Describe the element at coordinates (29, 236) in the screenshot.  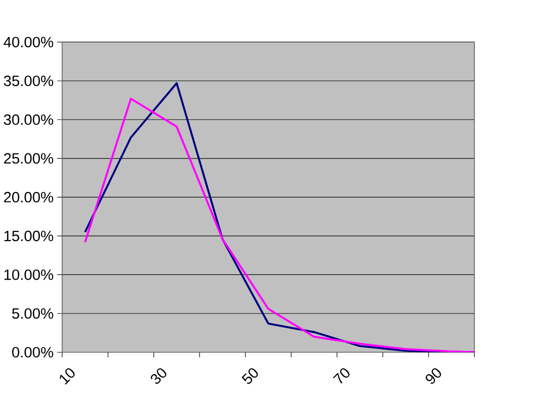
I see `y-tick-label: 15.00%` at that location.